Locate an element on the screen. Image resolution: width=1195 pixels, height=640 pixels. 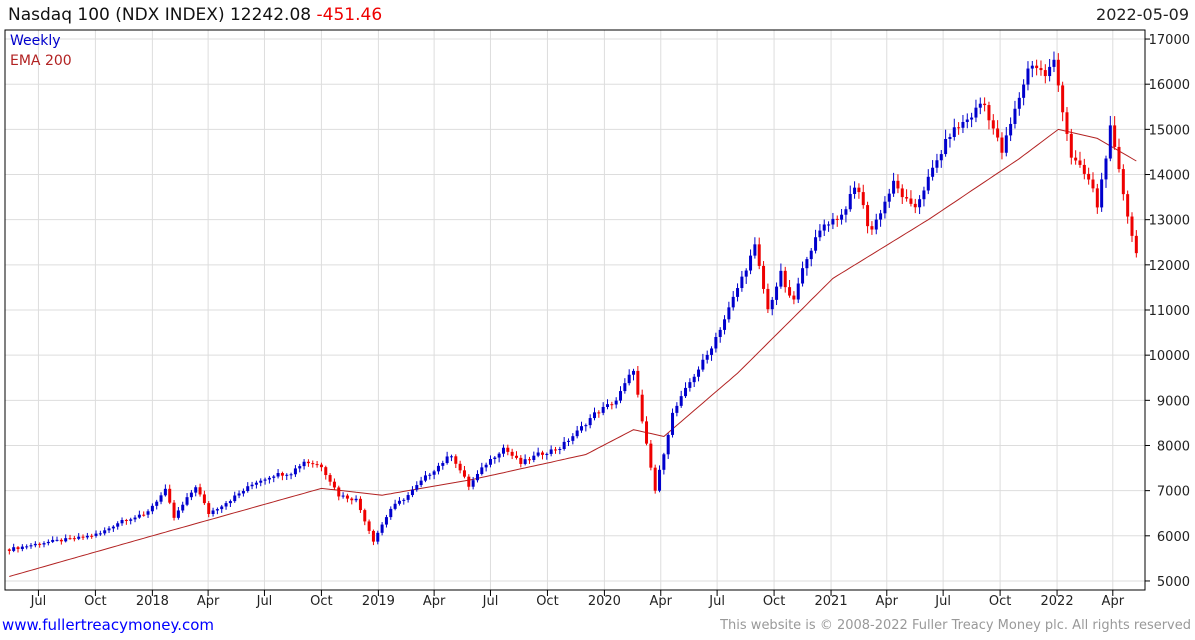
chart-title: Nasdaq 100 (NDX INDEX) 12242.08 -451.46 is located at coordinates (195, 15).